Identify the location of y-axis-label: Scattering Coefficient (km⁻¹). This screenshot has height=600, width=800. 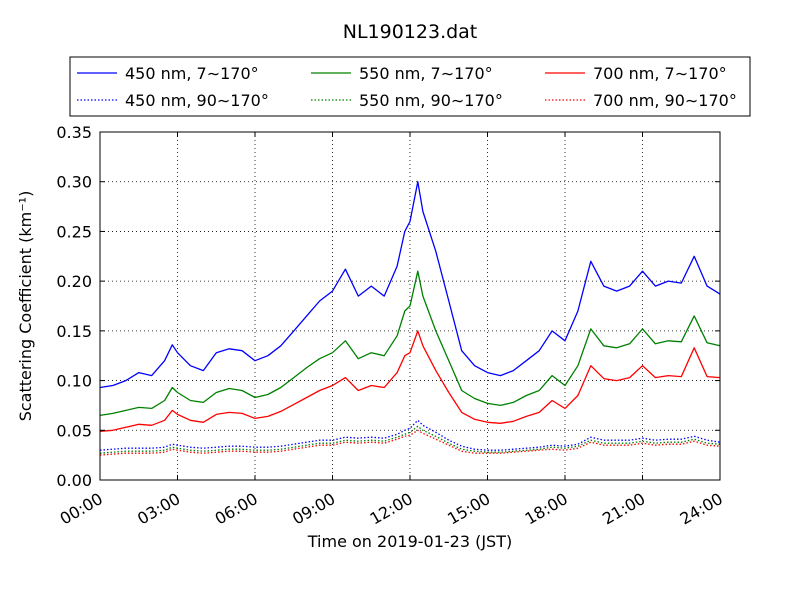
(25, 306).